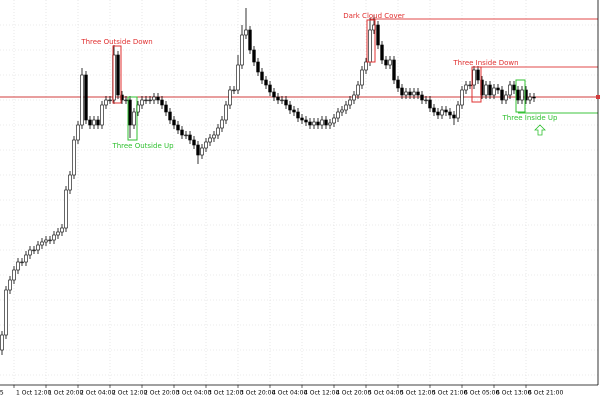 The height and width of the screenshot is (400, 600). I want to click on x-tick-label: 3 Oct 12:00, so click(225, 393).